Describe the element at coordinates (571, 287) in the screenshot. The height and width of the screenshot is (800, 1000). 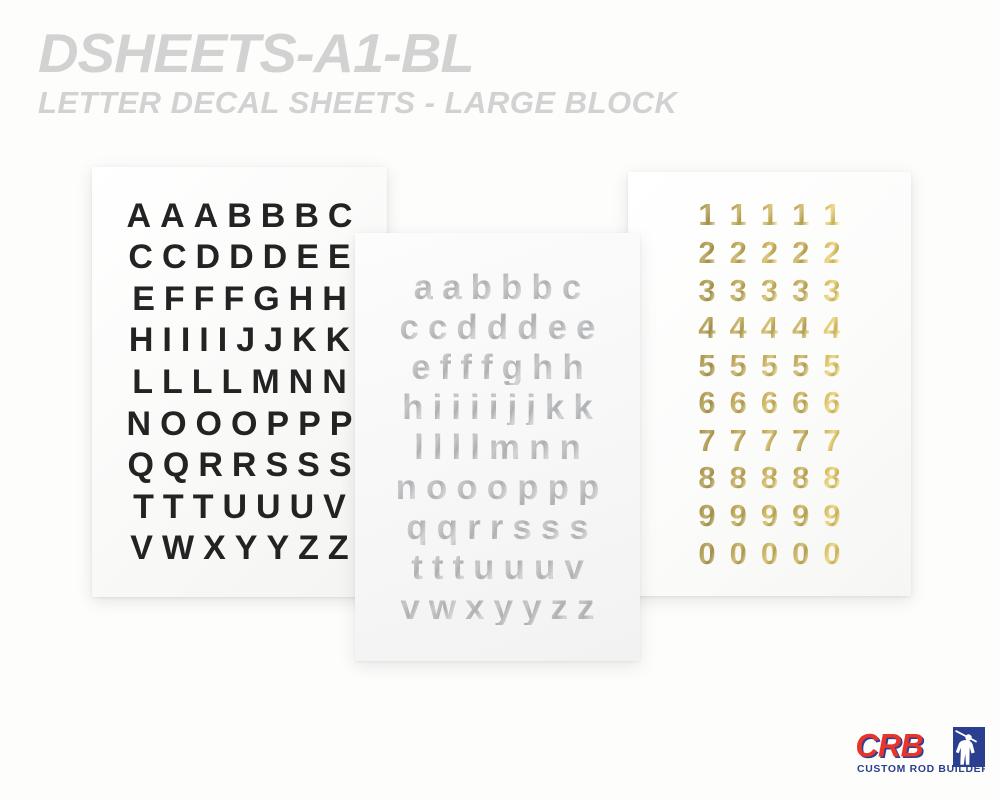
I see `decal-glyph: c` at that location.